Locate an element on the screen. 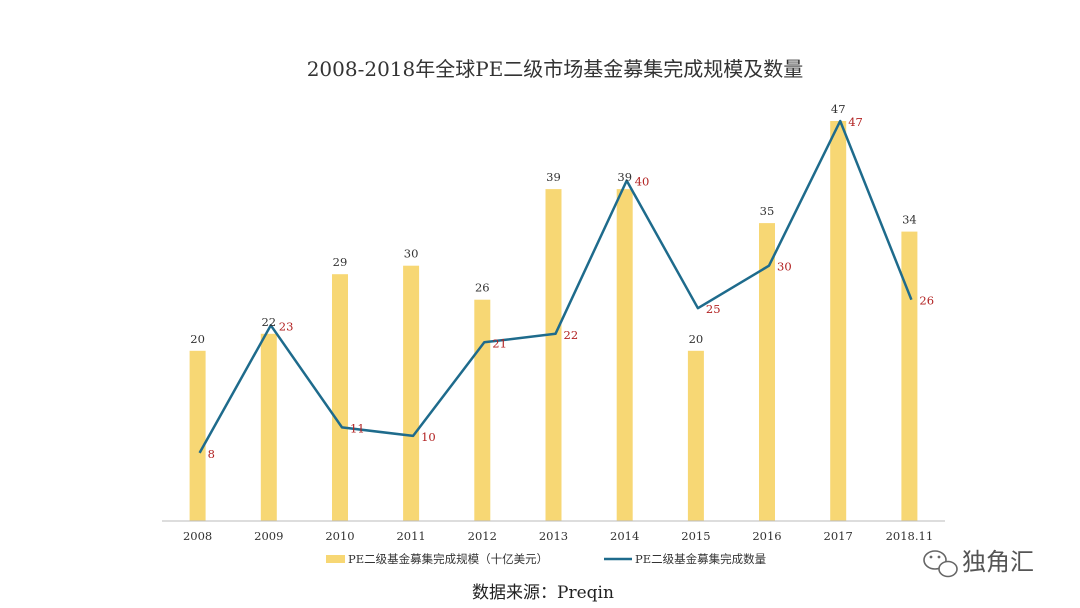 This screenshot has width=1080, height=608. line-value-label: 40 is located at coordinates (642, 182).